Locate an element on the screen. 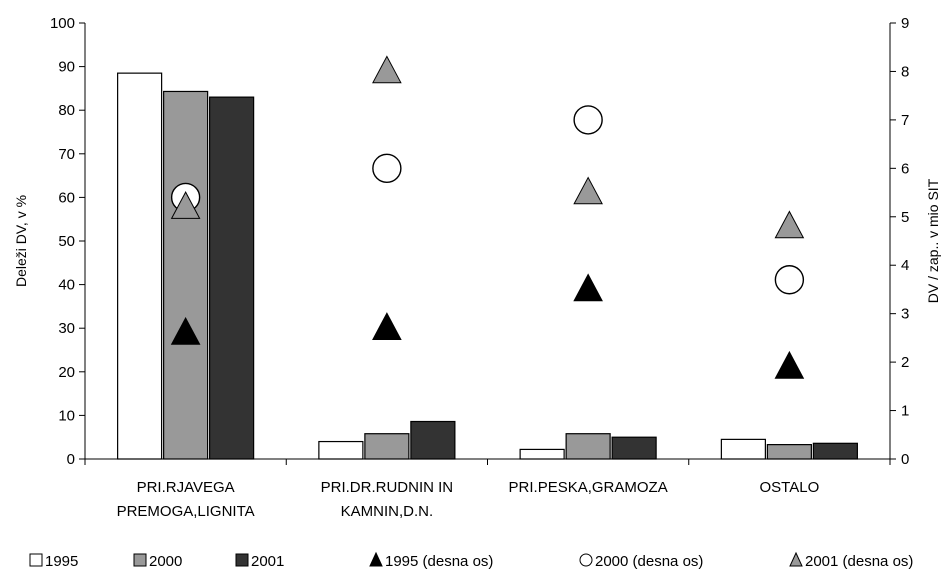  right-tick-label: 6 is located at coordinates (905, 168).